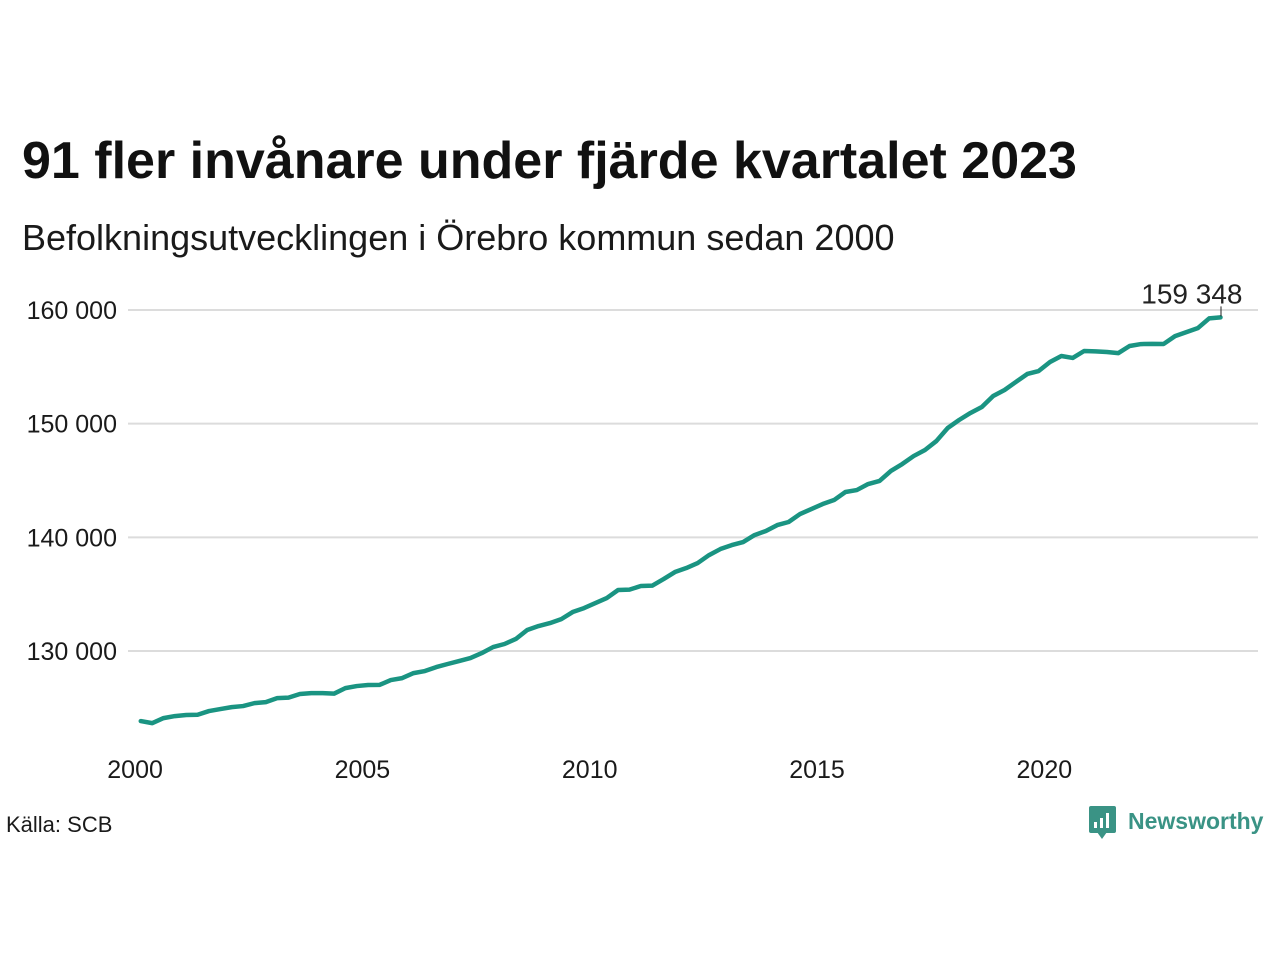 The width and height of the screenshot is (1280, 960). I want to click on newsworthy-bar-chart-bubble-icon, so click(1102, 822).